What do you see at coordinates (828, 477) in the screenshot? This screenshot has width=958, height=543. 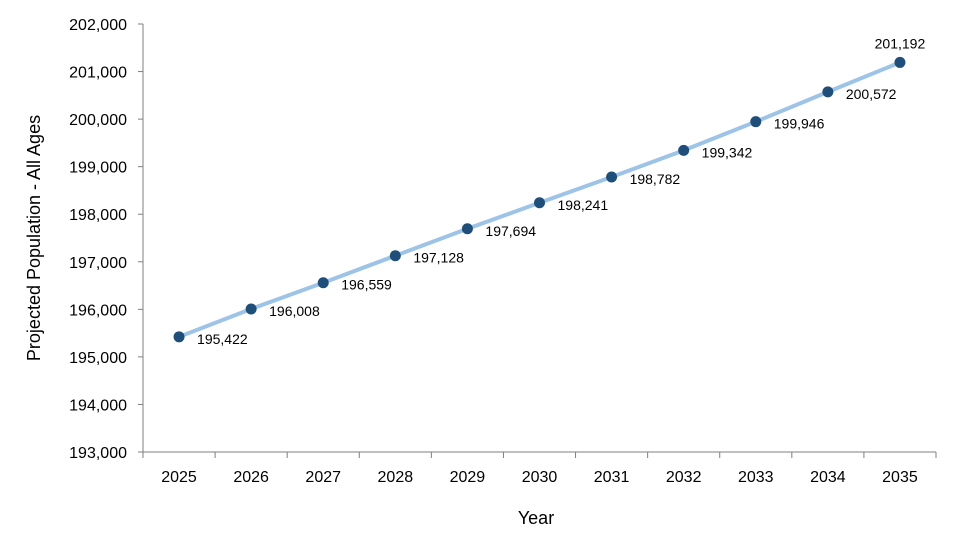 I see `x-tick-label: 2034` at bounding box center [828, 477].